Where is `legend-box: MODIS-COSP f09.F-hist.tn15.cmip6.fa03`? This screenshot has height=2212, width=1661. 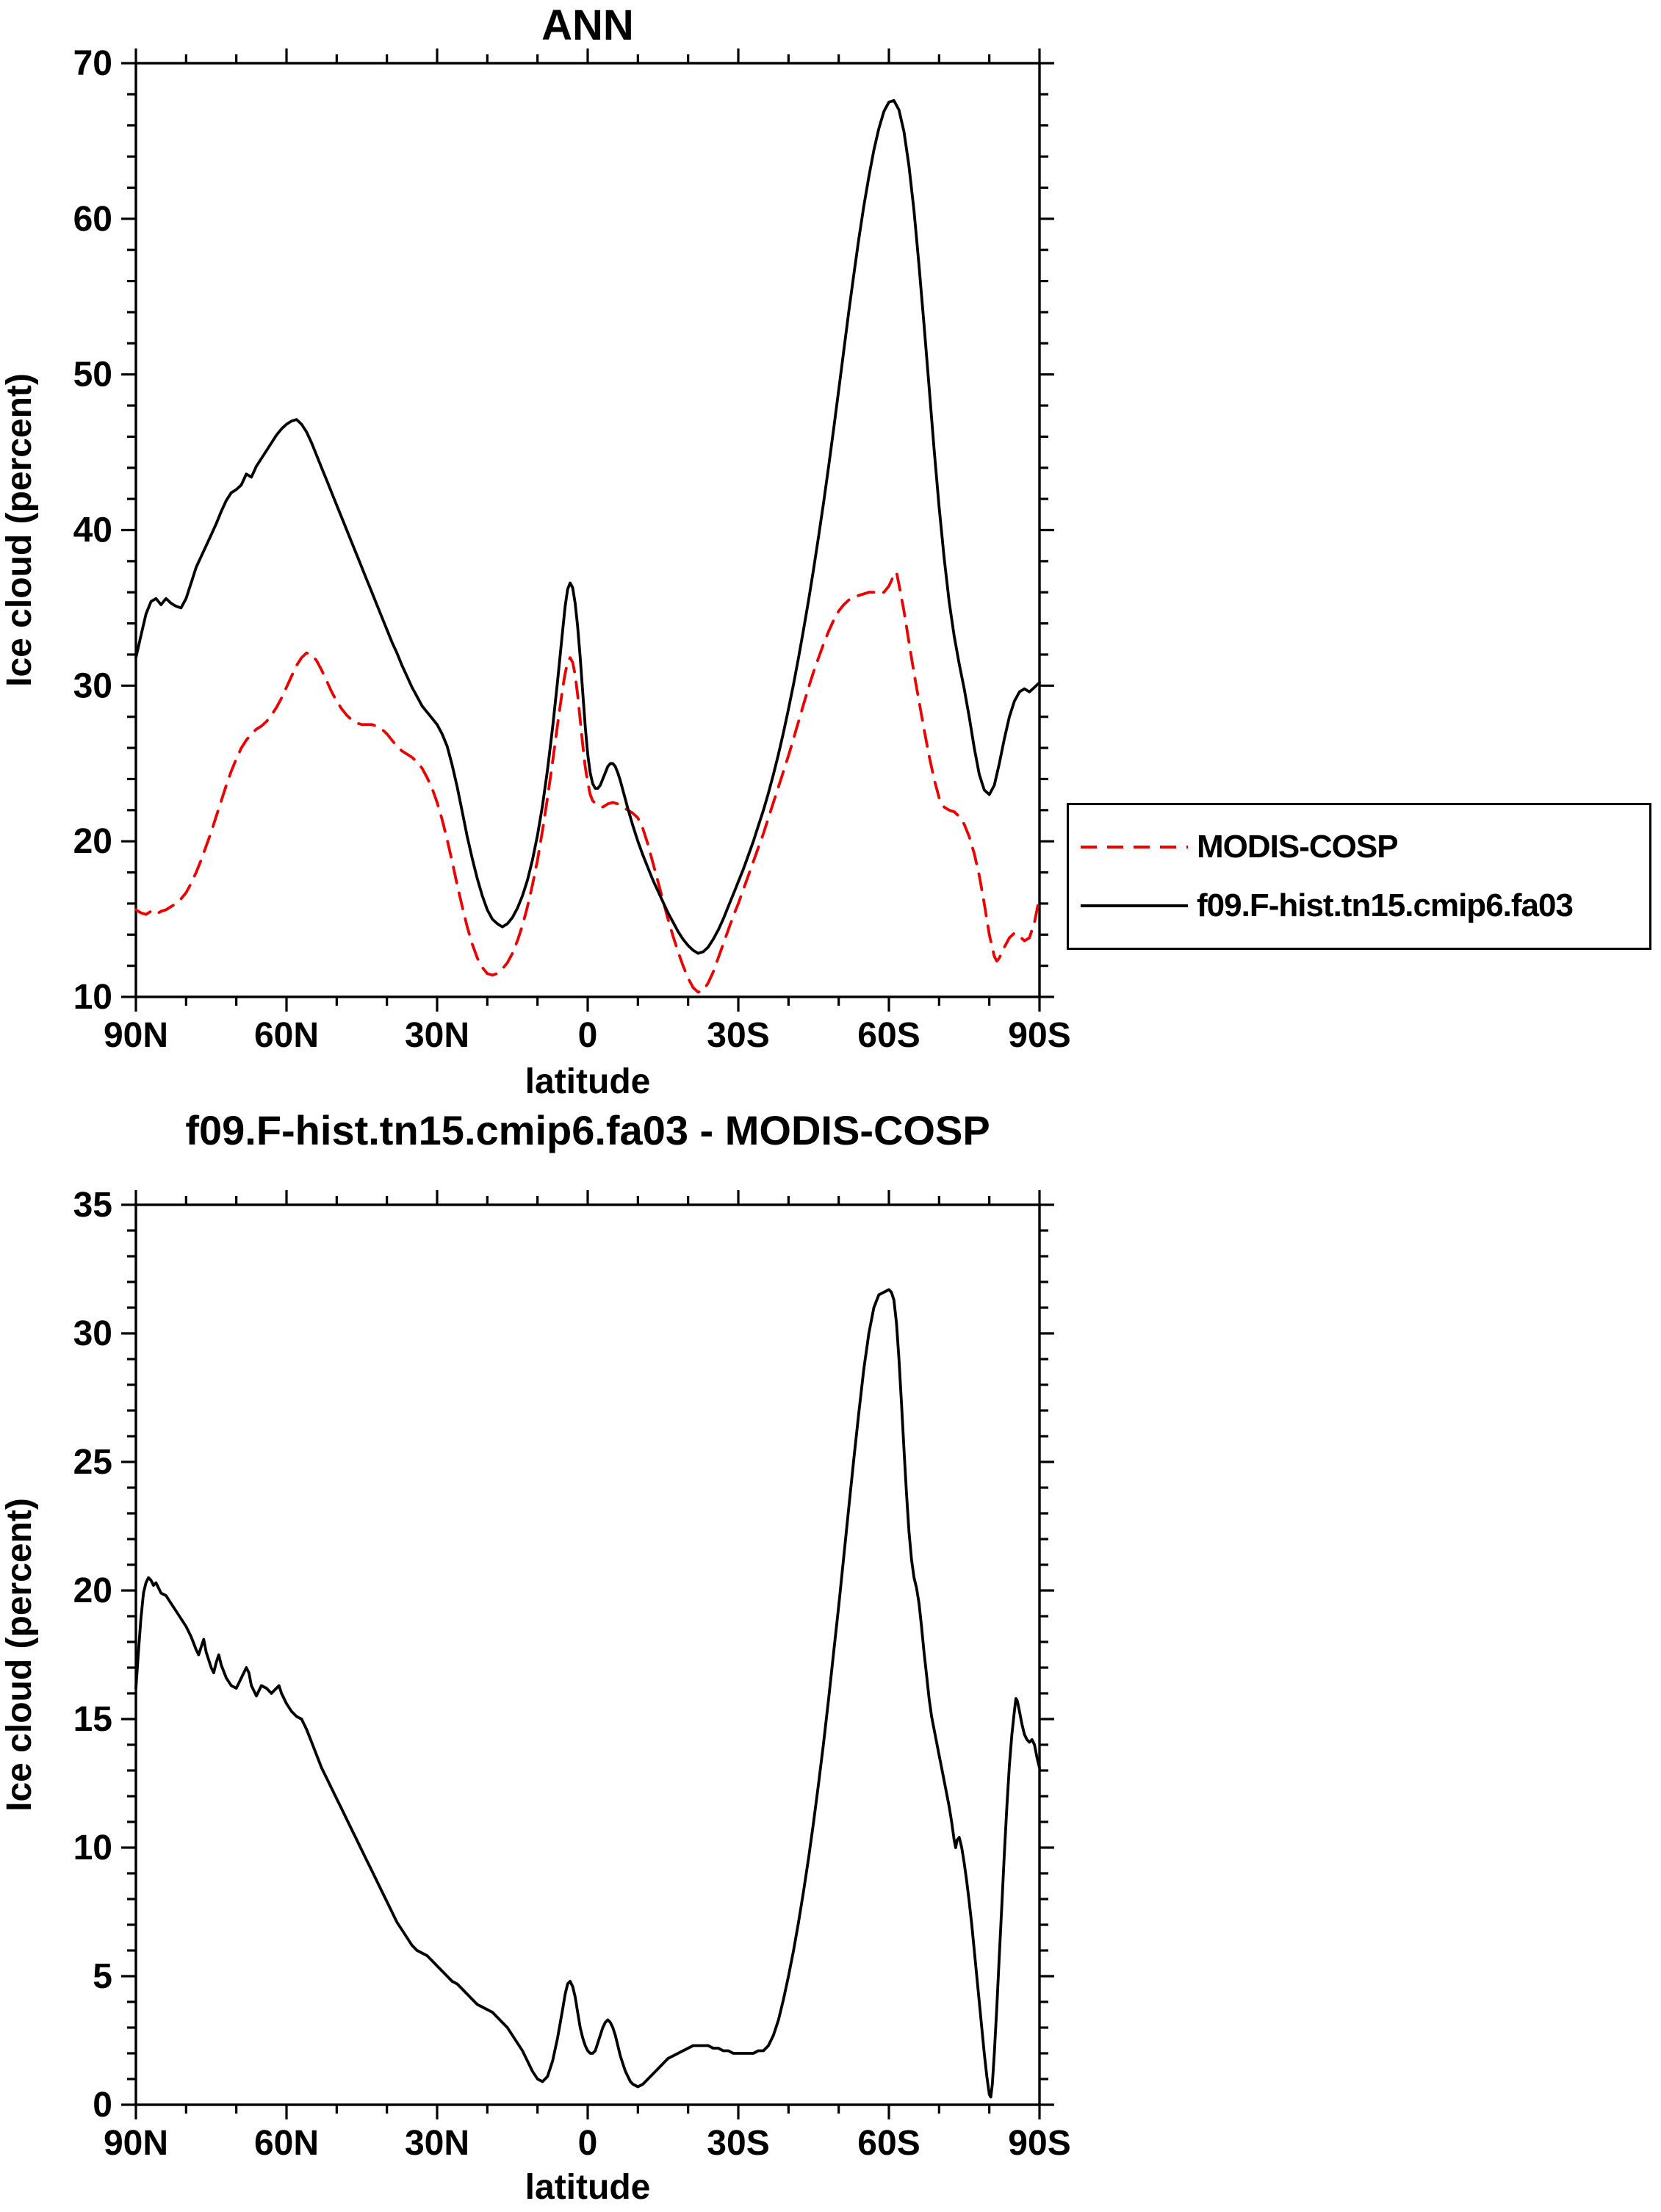 legend-box: MODIS-COSP f09.F-hist.tn15.cmip6.fa03 is located at coordinates (1359, 876).